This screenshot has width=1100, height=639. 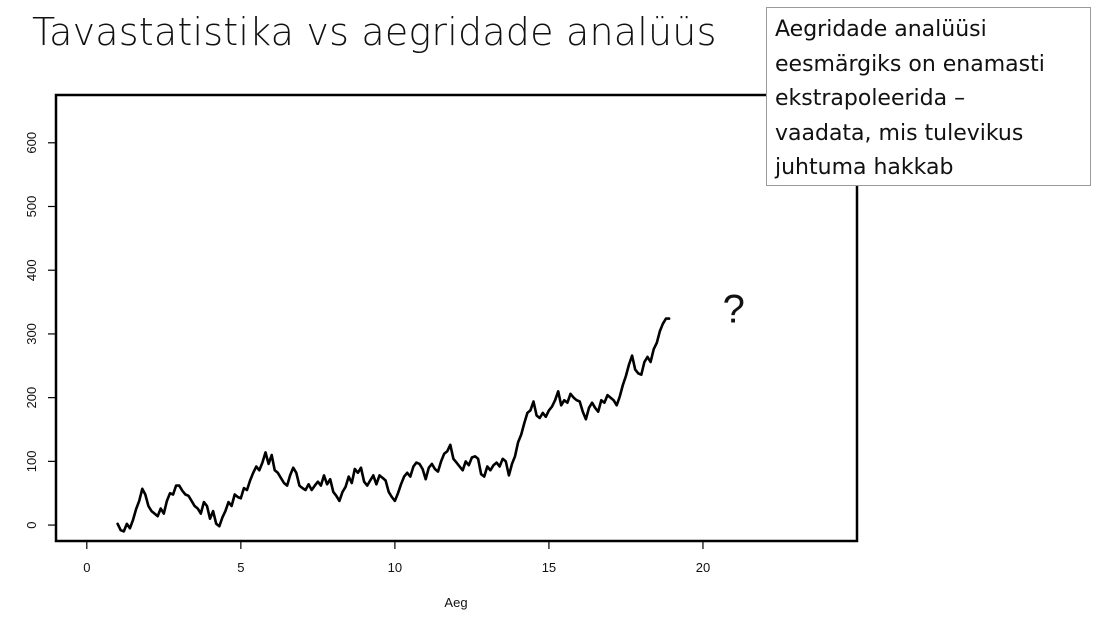 What do you see at coordinates (910, 64) in the screenshot?
I see `callout-line: eesmärgiks on enamasti` at bounding box center [910, 64].